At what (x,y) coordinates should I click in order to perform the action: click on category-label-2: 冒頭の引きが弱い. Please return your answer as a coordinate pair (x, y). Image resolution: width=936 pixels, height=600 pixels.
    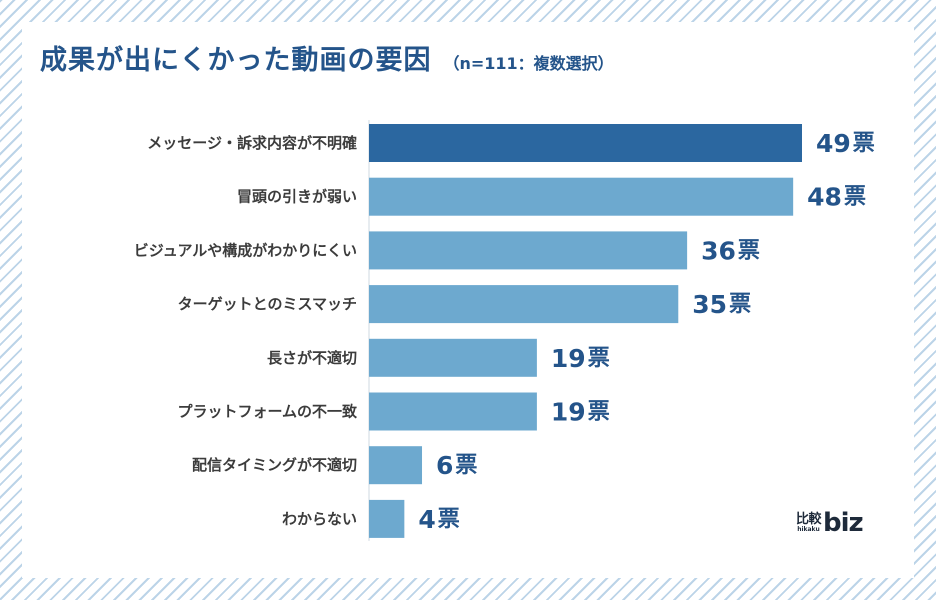
    Looking at the image, I should click on (297, 197).